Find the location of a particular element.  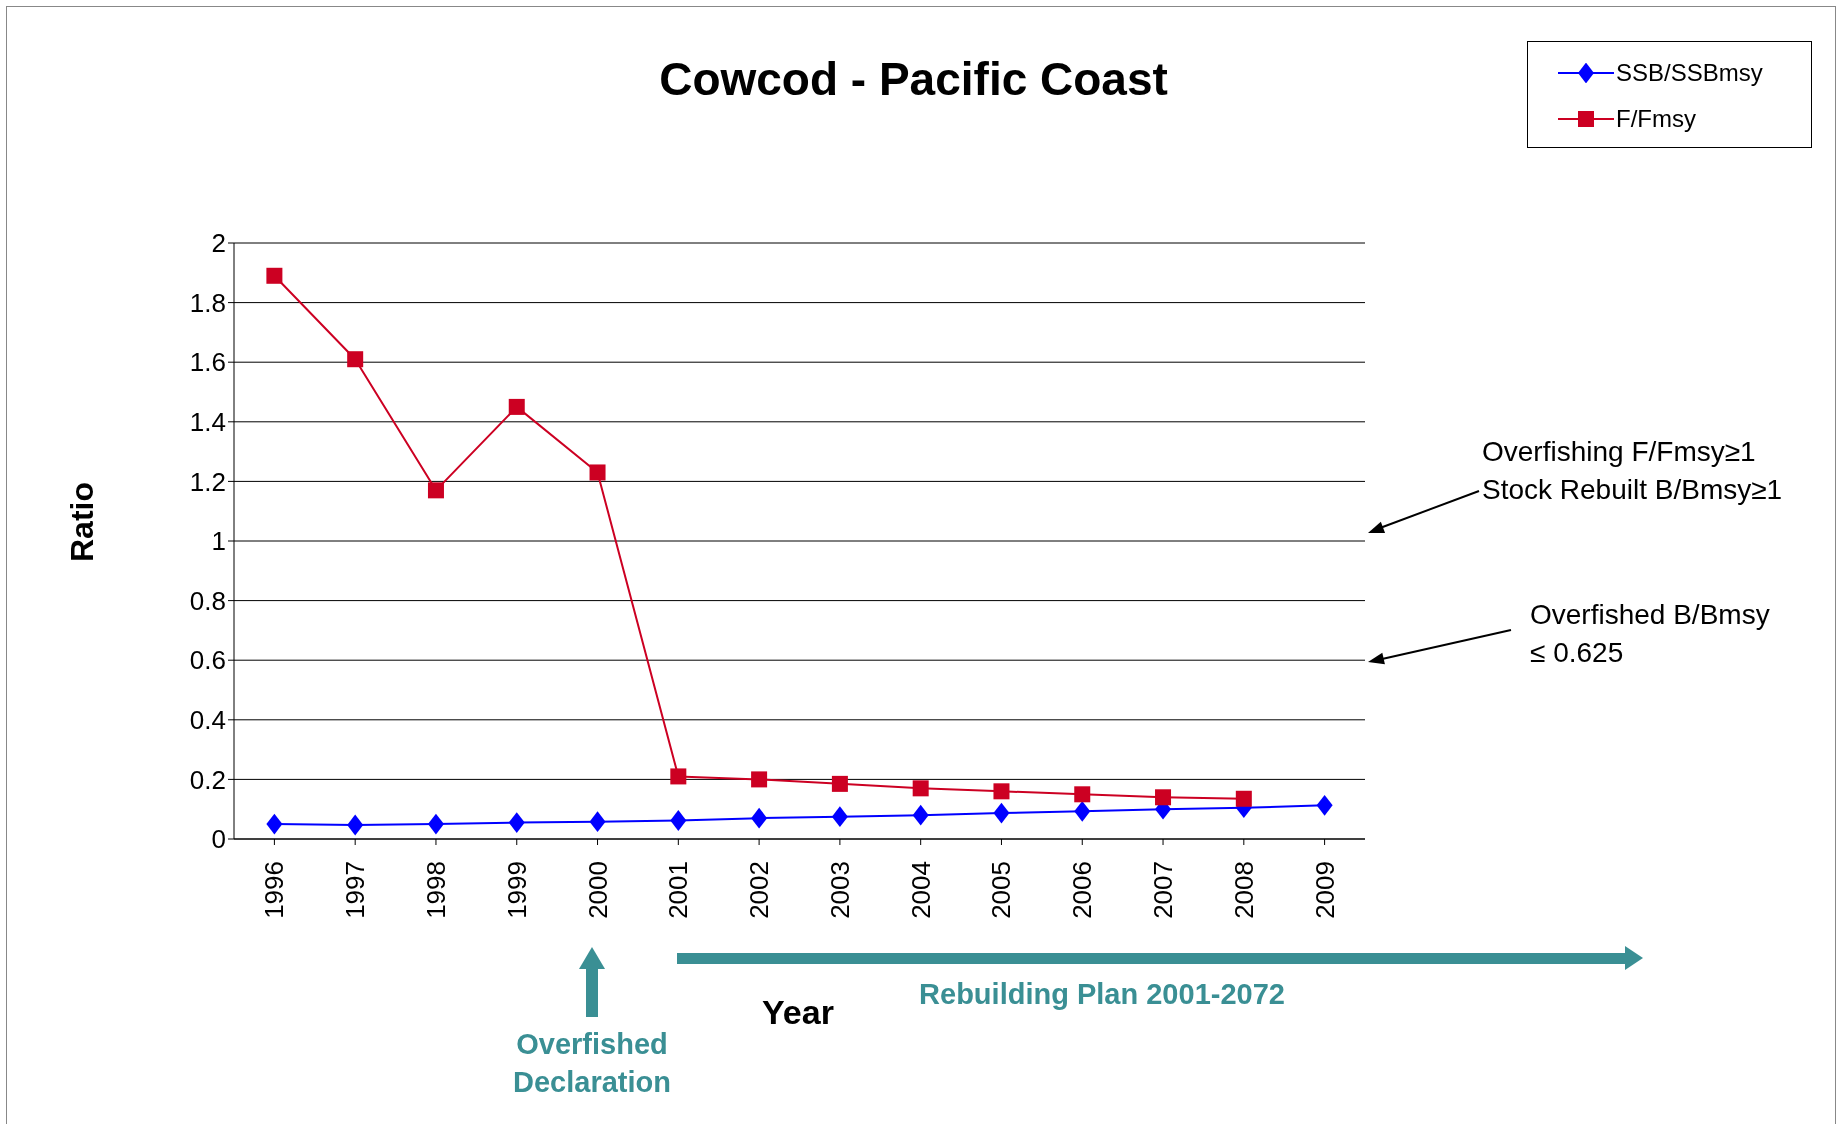

text: Overfished B/Bmsy ≤ 0.625 is located at coordinates (1650, 634).